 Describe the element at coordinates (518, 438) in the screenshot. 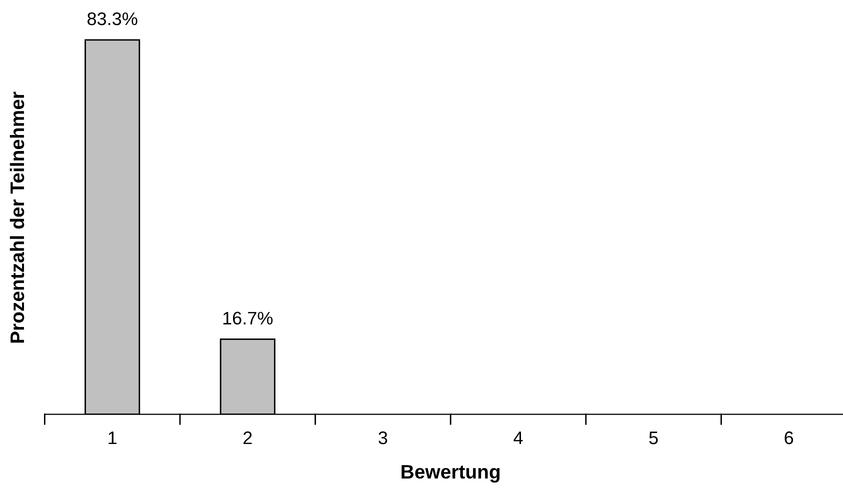

I see `x-tick-label: 4` at that location.